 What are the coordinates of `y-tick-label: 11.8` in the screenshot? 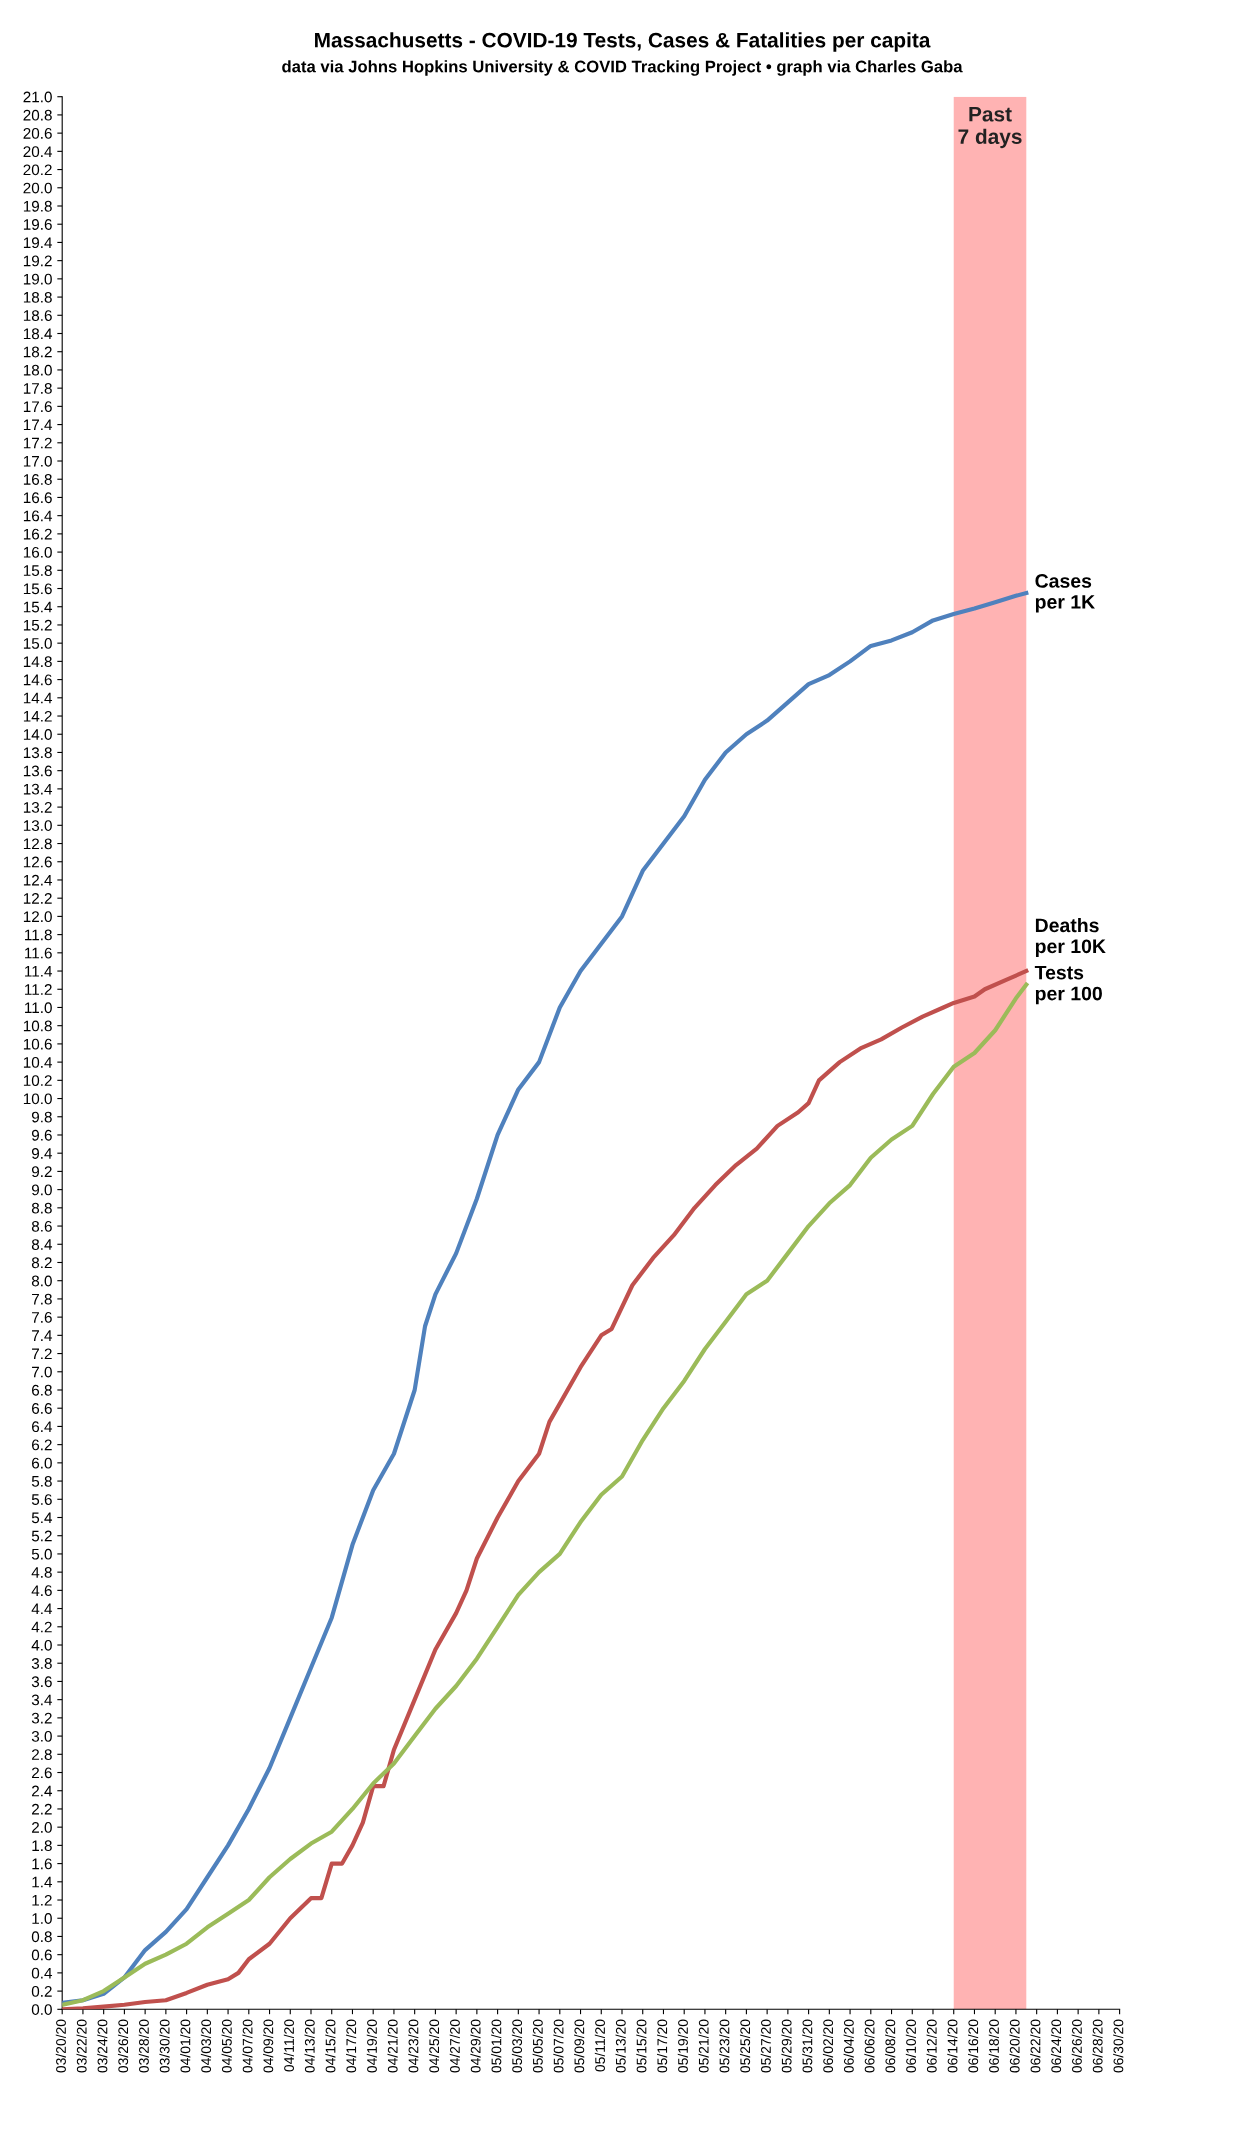 It's located at (38, 935).